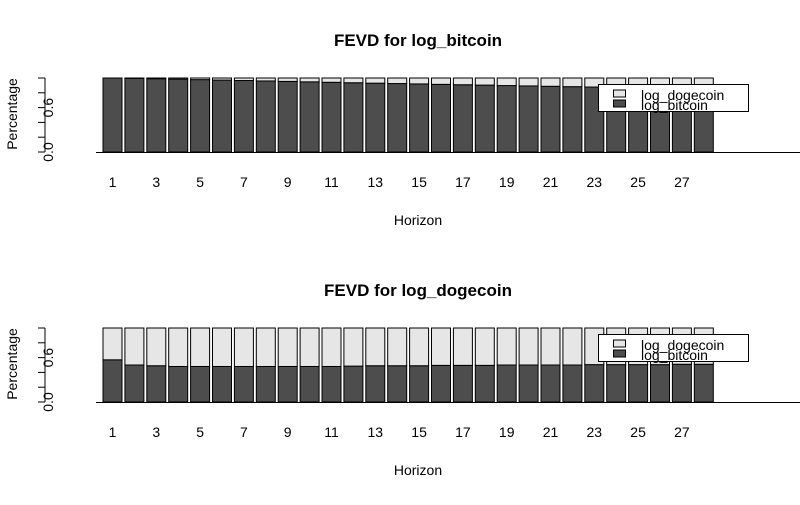 The height and width of the screenshot is (505, 800). What do you see at coordinates (156, 347) in the screenshot?
I see `bar-log_dogecoin-h3` at bounding box center [156, 347].